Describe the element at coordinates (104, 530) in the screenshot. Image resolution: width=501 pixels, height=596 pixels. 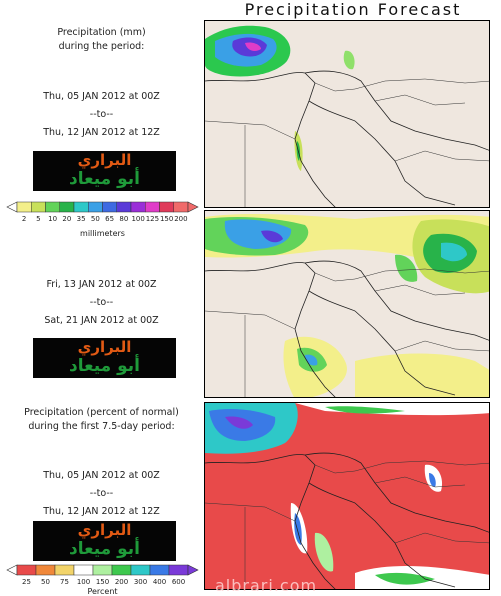
I see `logo-3-line1: البراري` at that location.